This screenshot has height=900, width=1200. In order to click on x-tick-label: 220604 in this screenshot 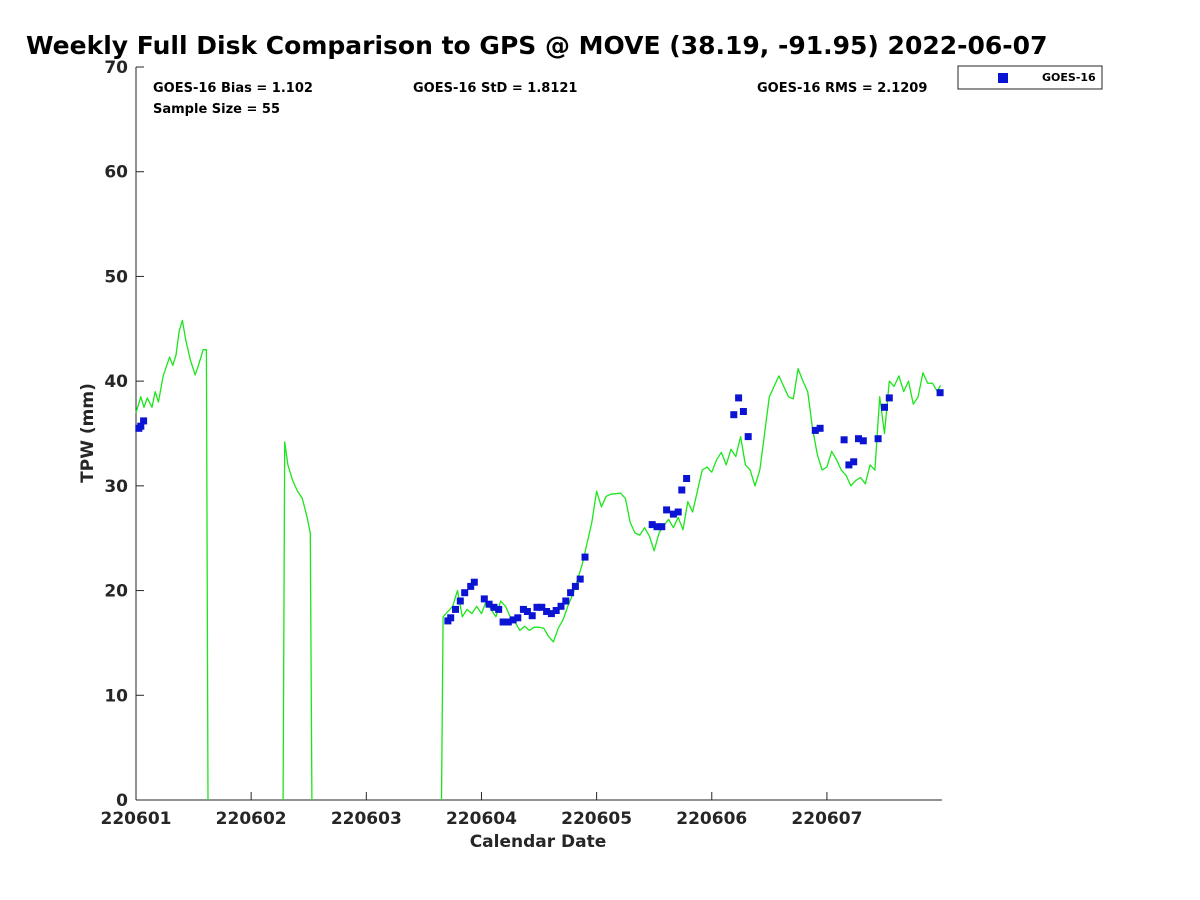, I will do `click(481, 819)`.